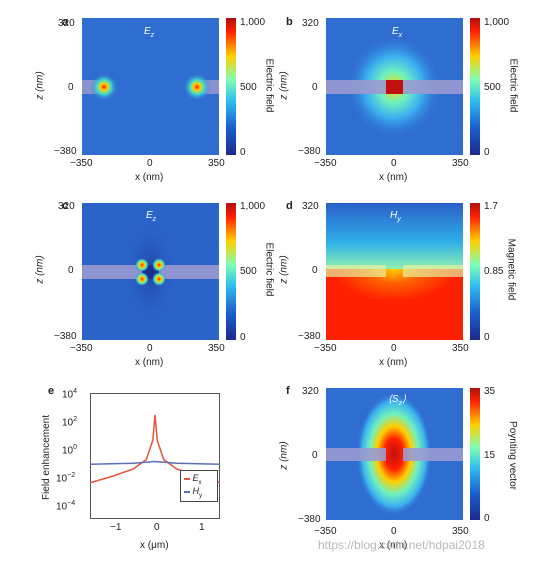 This screenshot has width=550, height=564. I want to click on panel-b-field-map, so click(394, 86).